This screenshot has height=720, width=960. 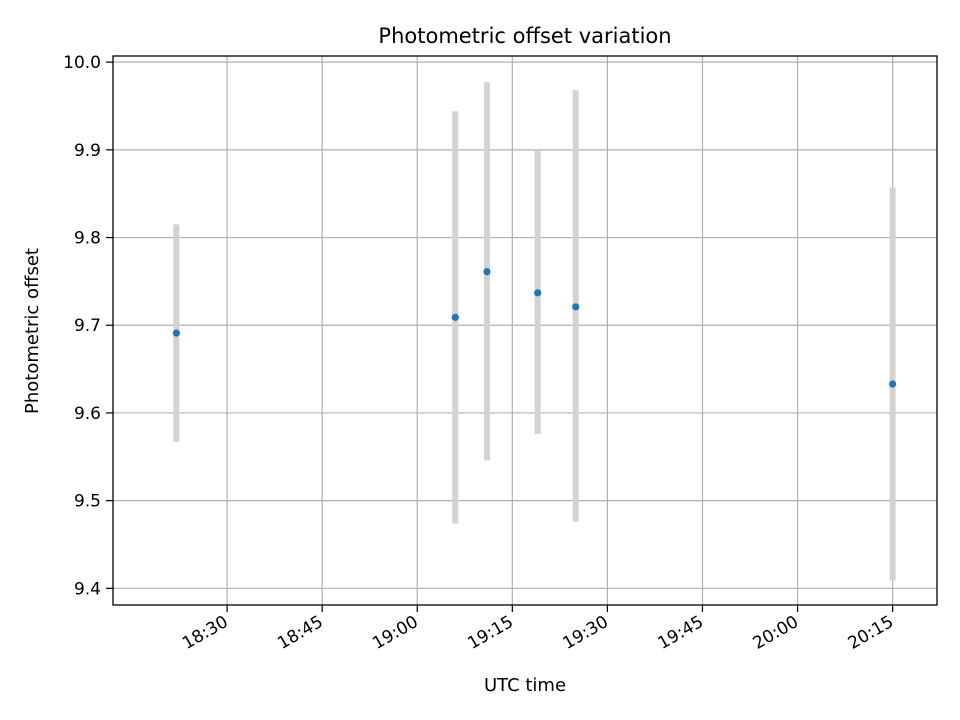 I want to click on y-tick-label: 10.0, so click(x=82, y=63).